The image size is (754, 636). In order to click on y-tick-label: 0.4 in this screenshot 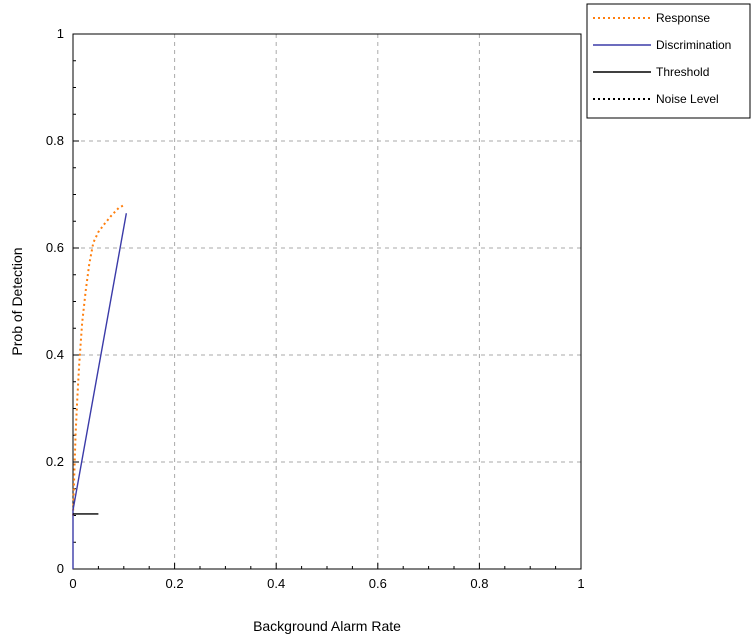, I will do `click(55, 354)`.